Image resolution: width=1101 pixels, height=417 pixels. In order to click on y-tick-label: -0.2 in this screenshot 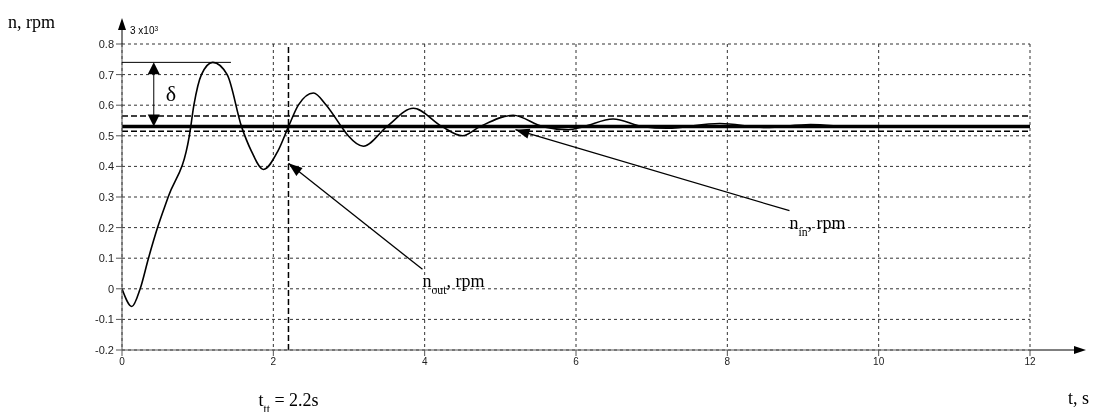, I will do `click(104, 349)`.